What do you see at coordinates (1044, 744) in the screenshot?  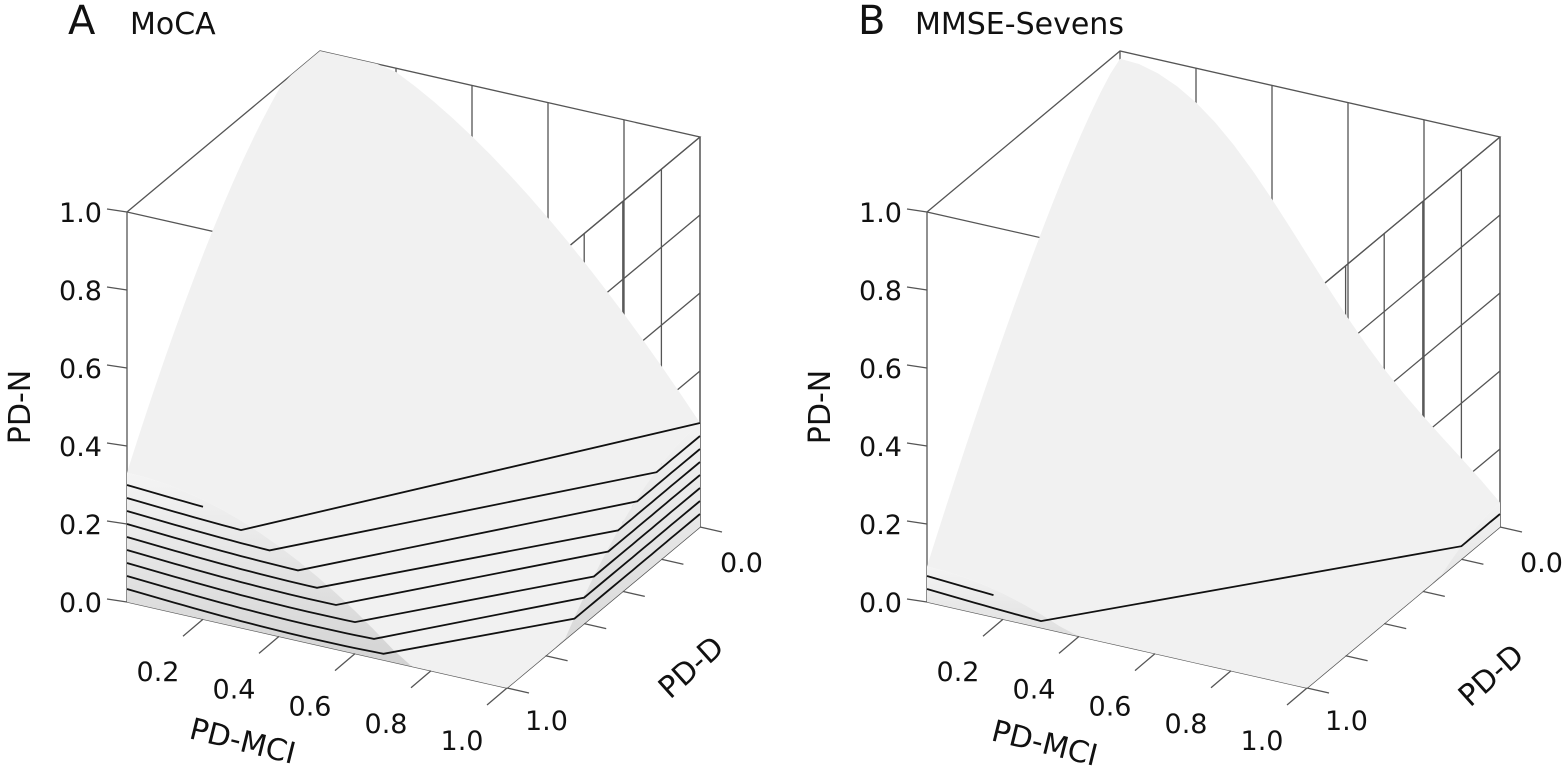 I see `panel-b-x-axis-title: PD-MCI` at bounding box center [1044, 744].